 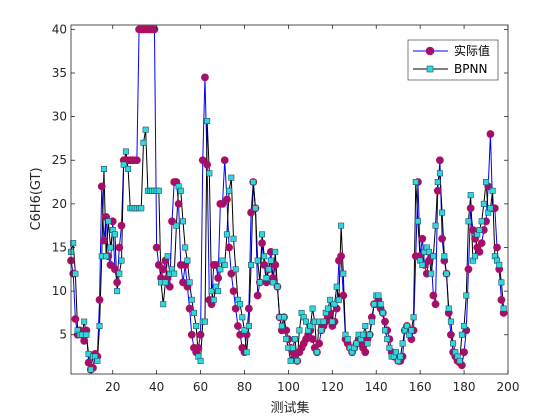 What do you see at coordinates (156, 387) in the screenshot?
I see `x-tick-label: 40` at bounding box center [156, 387].